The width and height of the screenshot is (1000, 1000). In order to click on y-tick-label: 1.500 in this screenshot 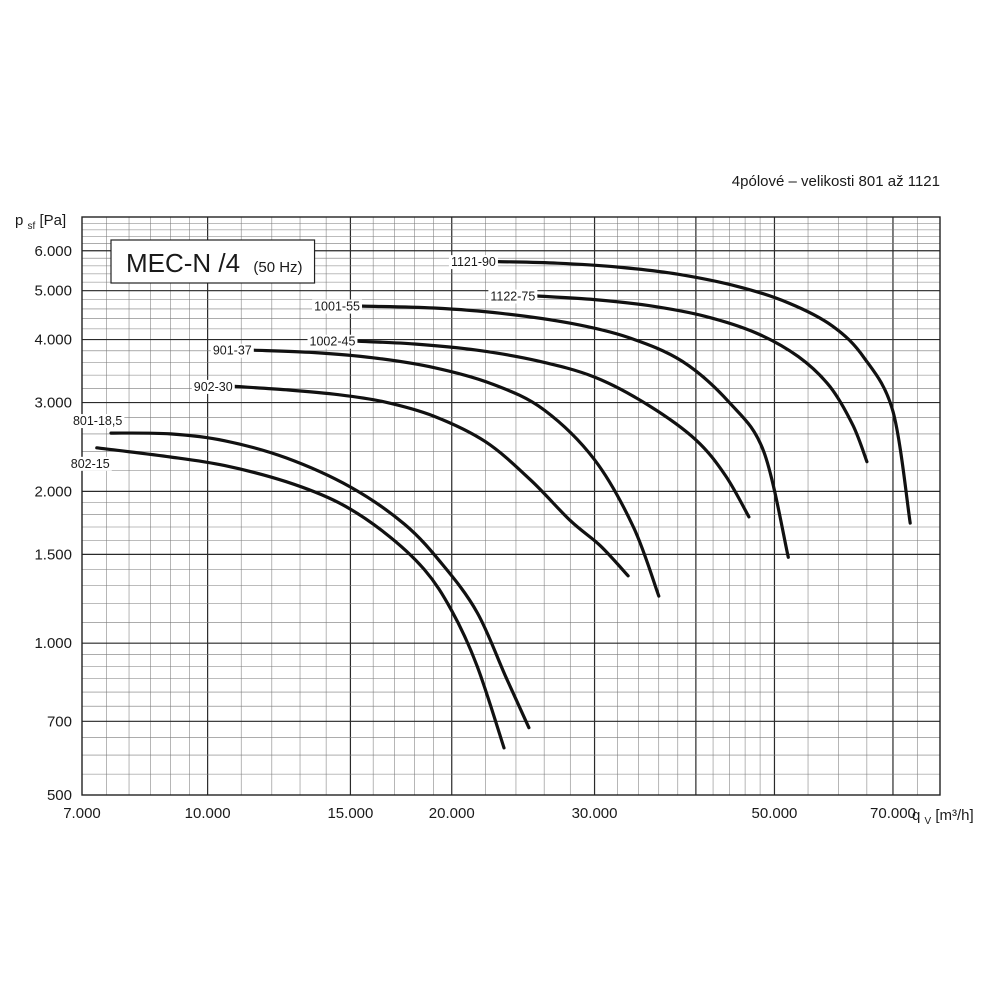, I will do `click(53, 554)`.